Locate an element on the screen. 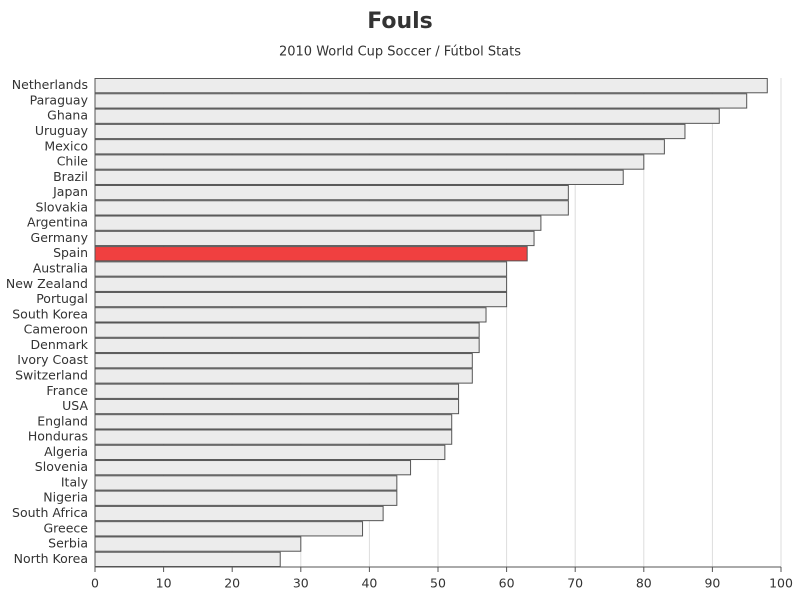 This screenshot has width=800, height=600. y-tick-label: Switzerland is located at coordinates (51, 374).